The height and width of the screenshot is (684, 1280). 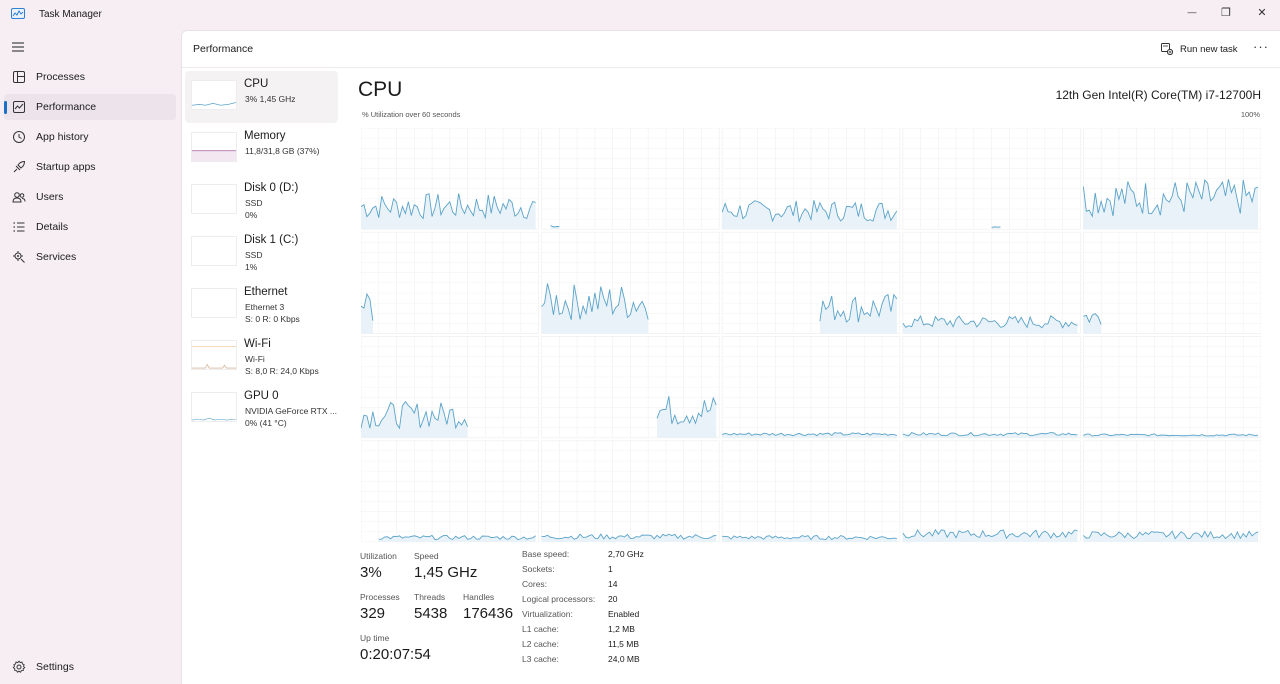 I want to click on spec-row: L3 cache: 24,0 MB, so click(x=602, y=661).